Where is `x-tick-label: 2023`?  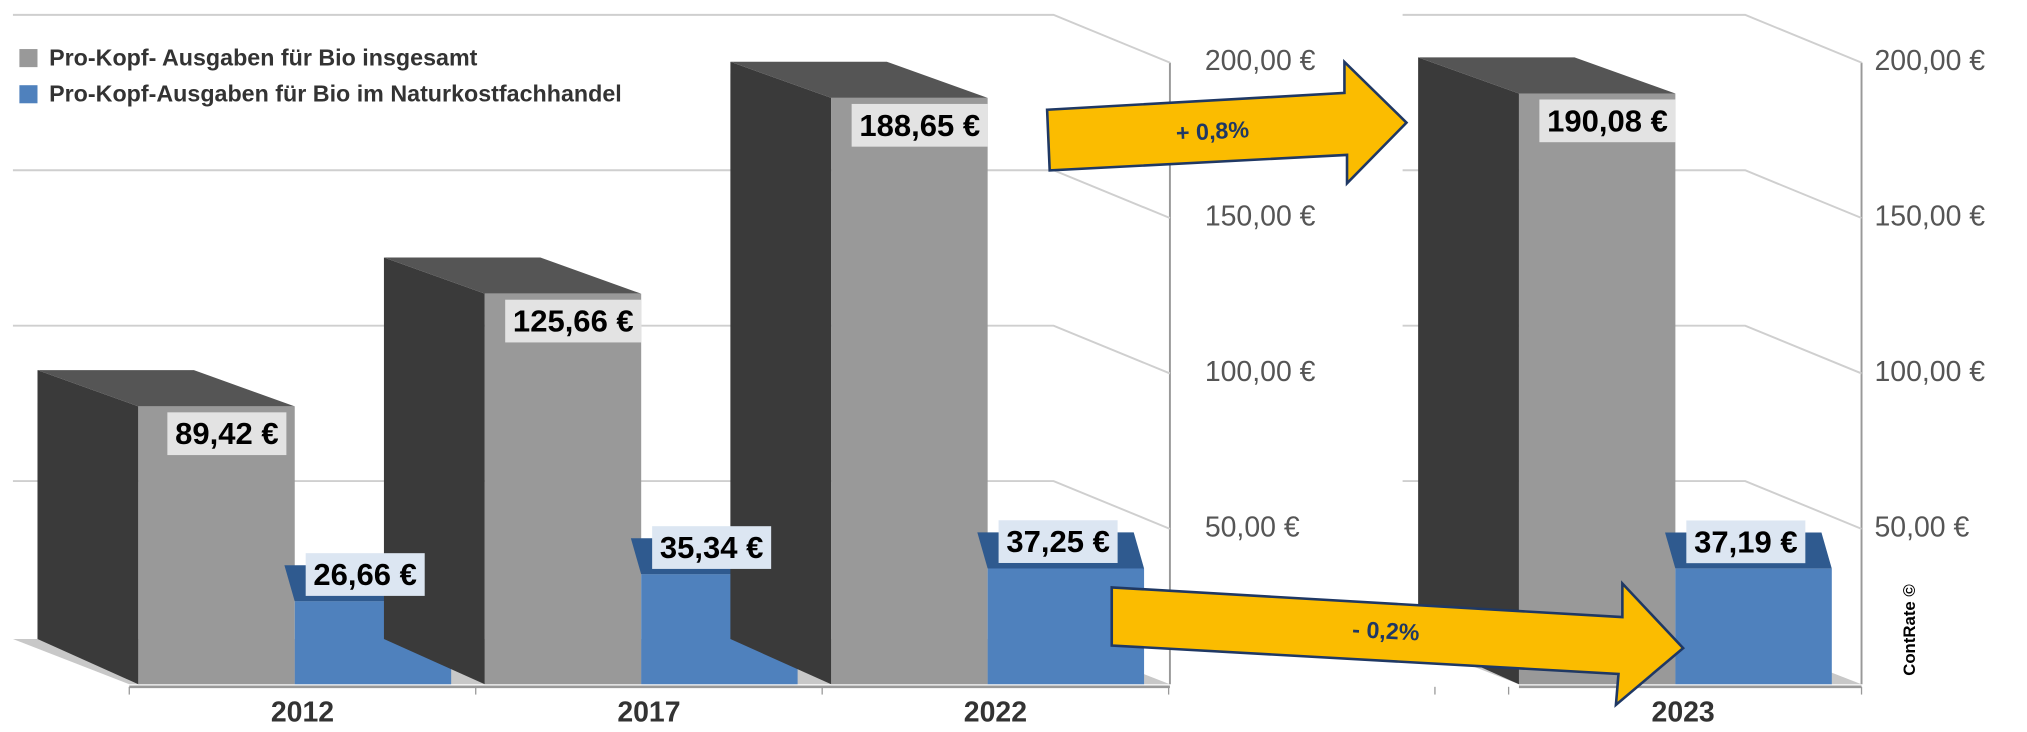
x-tick-label: 2023 is located at coordinates (1683, 712).